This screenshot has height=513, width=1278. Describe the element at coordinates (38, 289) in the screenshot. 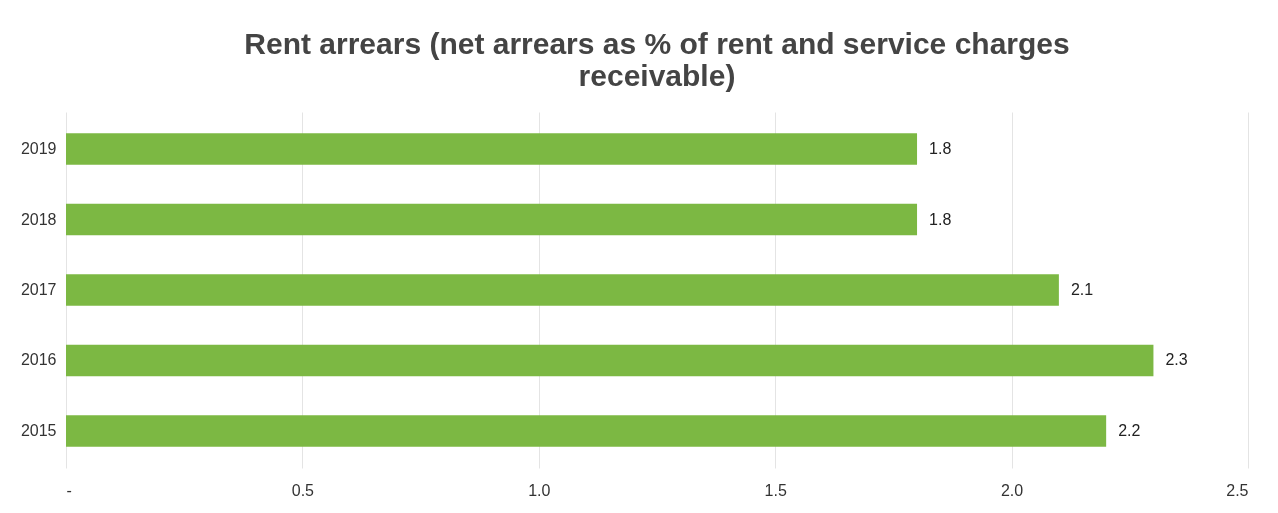

I see `y-tick-label: 2017` at that location.